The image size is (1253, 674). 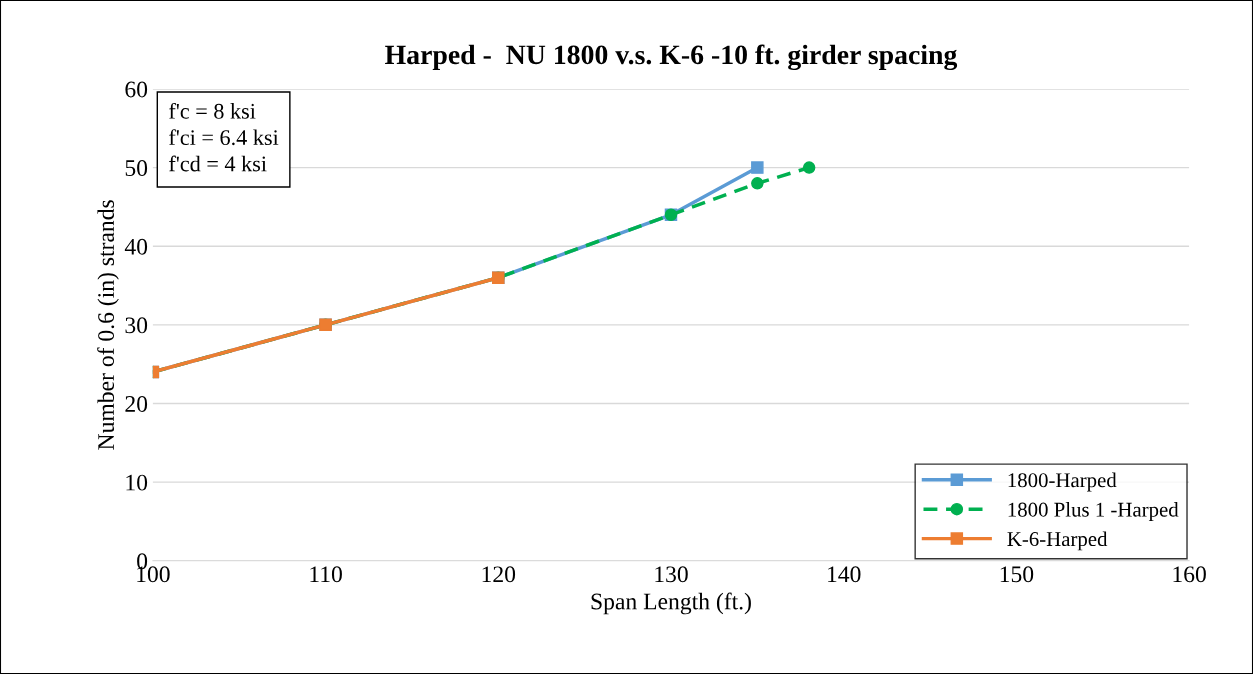 What do you see at coordinates (1057, 541) in the screenshot?
I see `legend-label: K-6-Harped` at bounding box center [1057, 541].